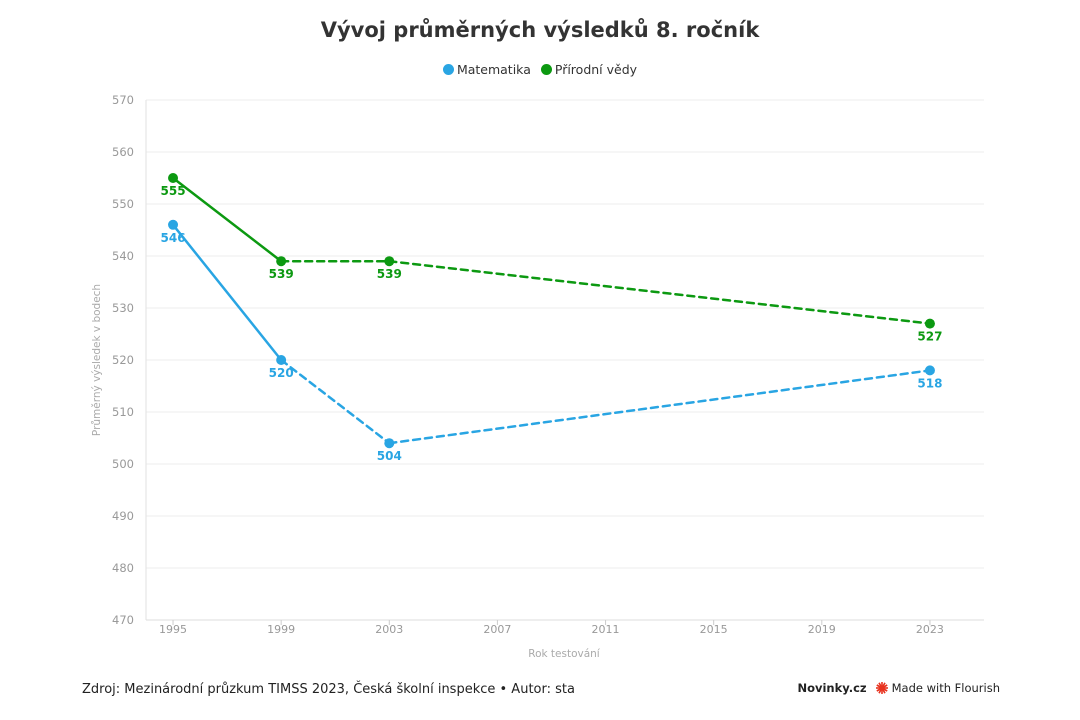 Image resolution: width=1080 pixels, height=720 pixels. What do you see at coordinates (389, 456) in the screenshot?
I see `data-label-matematika: 504` at bounding box center [389, 456].